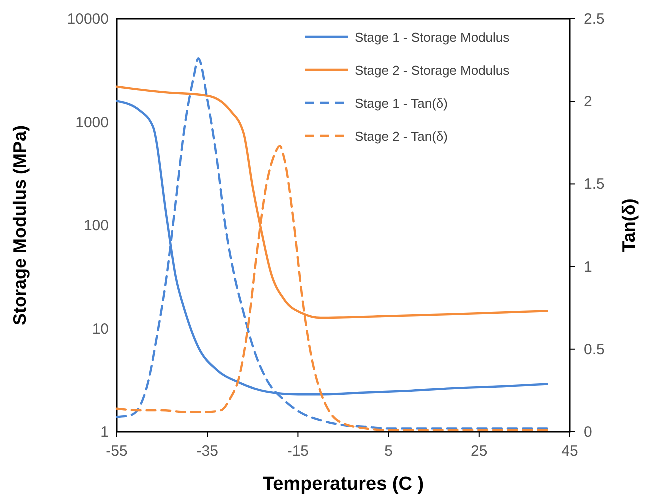  I want to click on y-axis-title: Storage Modulus (MPa), so click(20, 225).